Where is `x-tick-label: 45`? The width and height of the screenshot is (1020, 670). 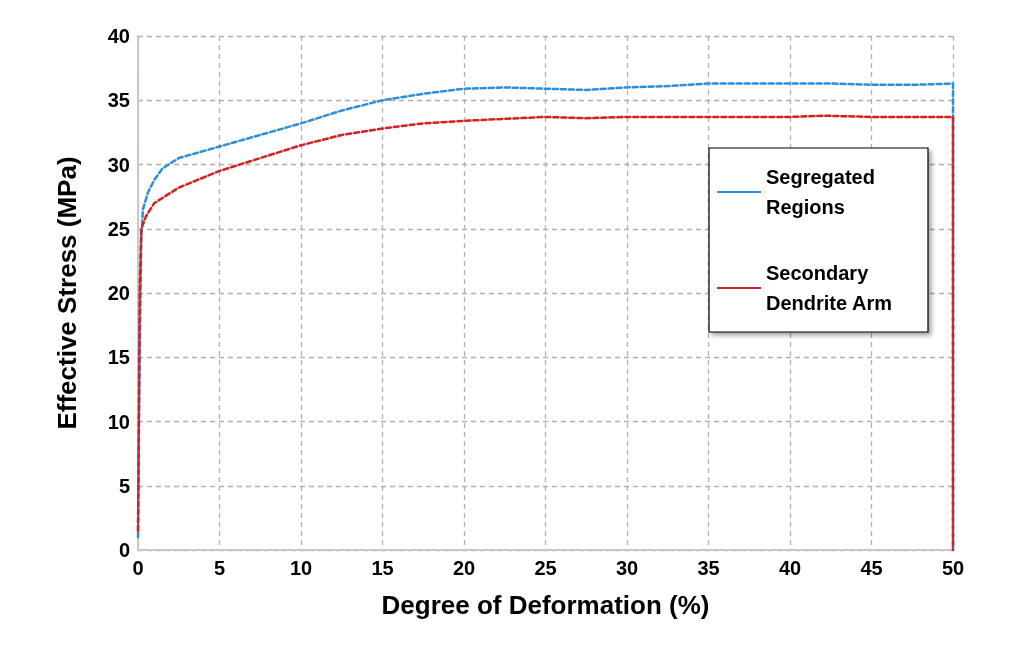
x-tick-label: 45 is located at coordinates (871, 568).